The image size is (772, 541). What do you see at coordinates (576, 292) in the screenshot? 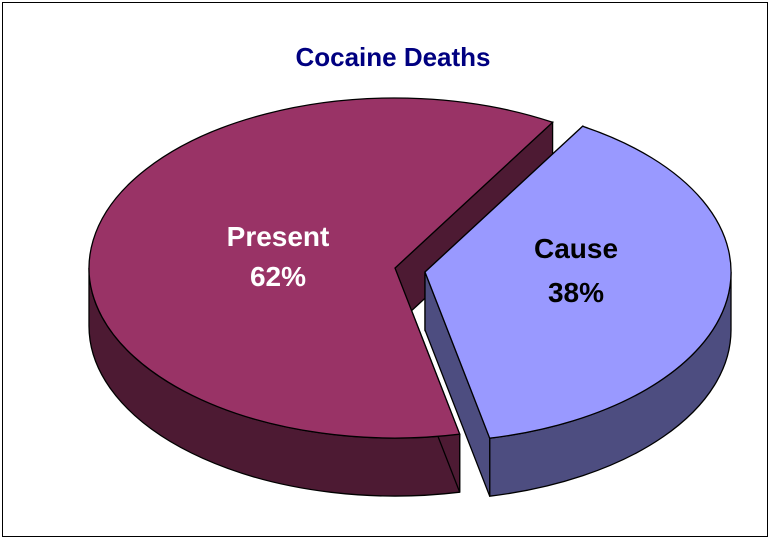
I see `slice-value-label-cause: 38%` at bounding box center [576, 292].